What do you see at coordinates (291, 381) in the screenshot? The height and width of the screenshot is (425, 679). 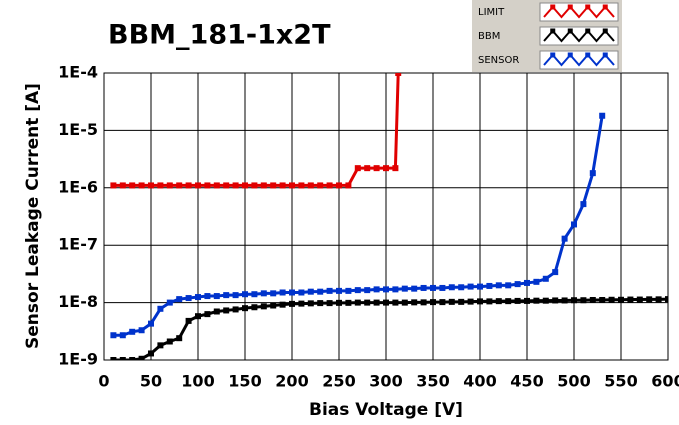 I see `x-tick-label: 200` at bounding box center [291, 381].